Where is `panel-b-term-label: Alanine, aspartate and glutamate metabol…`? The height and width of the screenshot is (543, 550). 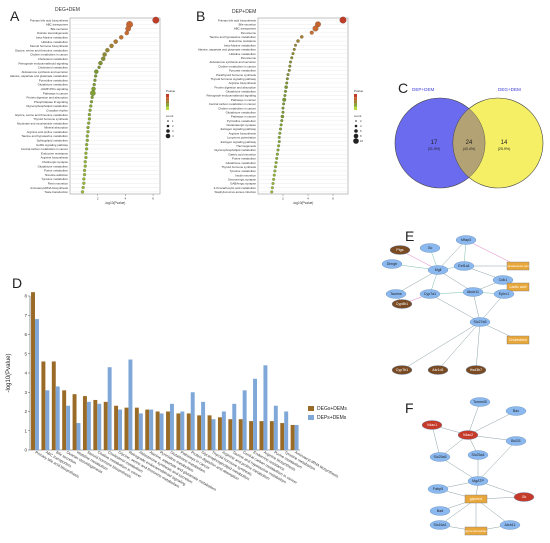
panel-b-term-label: Alanine, aspartate and glutamate metabol… is located at coordinates (227, 50).